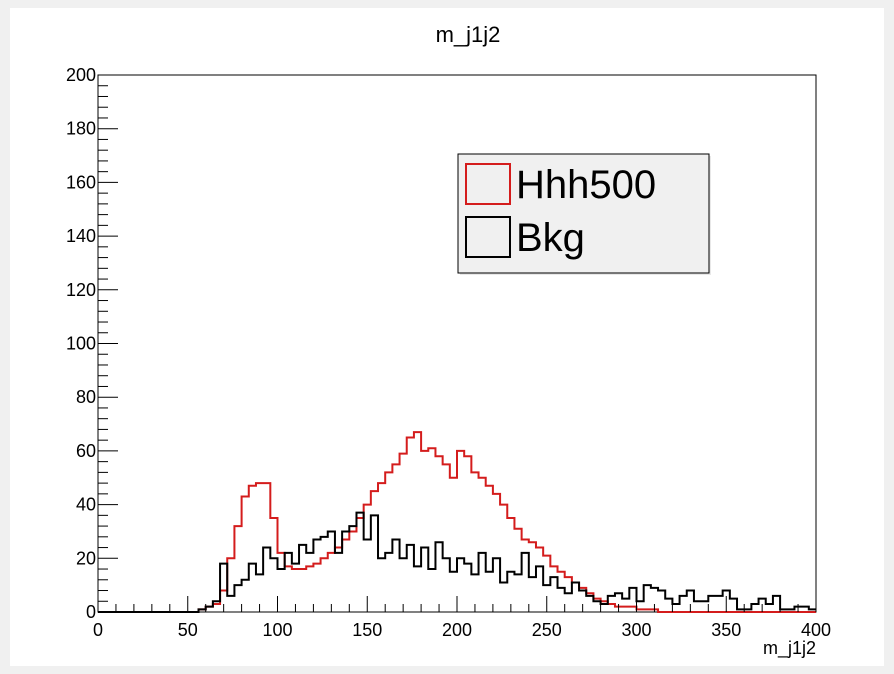  What do you see at coordinates (81, 236) in the screenshot?
I see `y-tick-label: 140` at bounding box center [81, 236].